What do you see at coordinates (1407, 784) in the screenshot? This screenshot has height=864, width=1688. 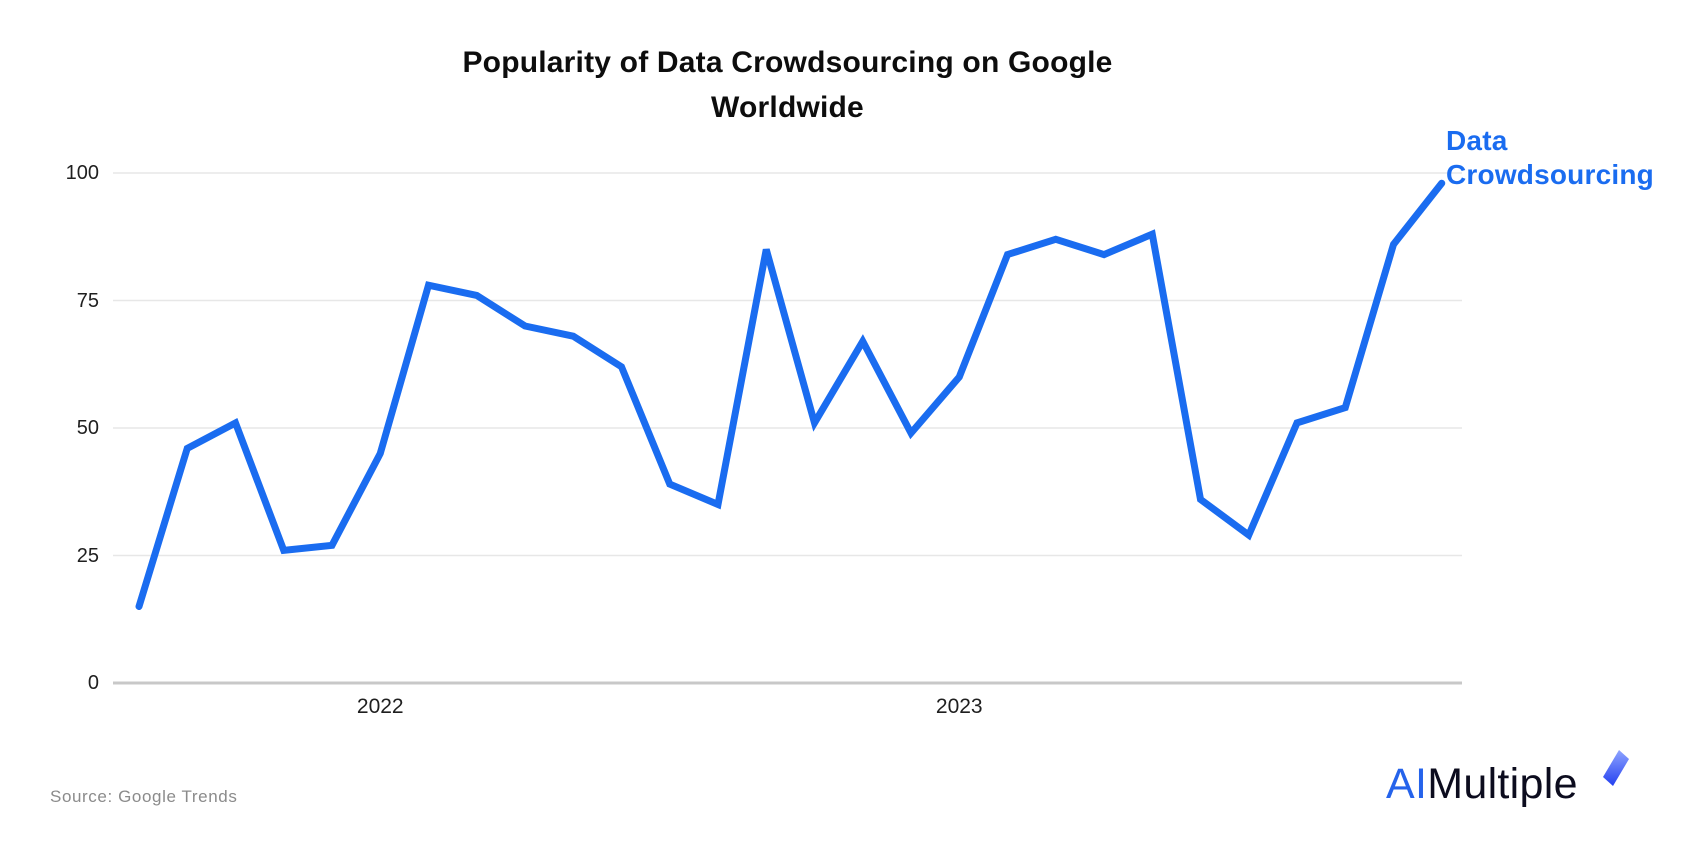 I see `logo-text-ai: AI` at bounding box center [1407, 784].